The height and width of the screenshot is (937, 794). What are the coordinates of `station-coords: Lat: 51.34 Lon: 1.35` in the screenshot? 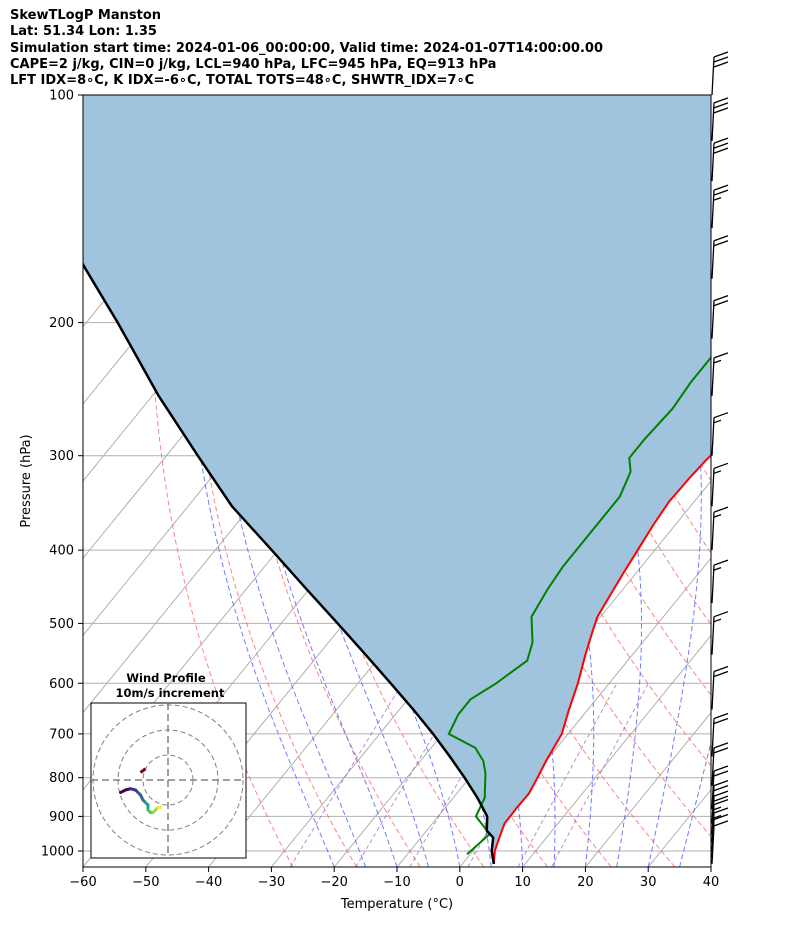 It's located at (83, 32).